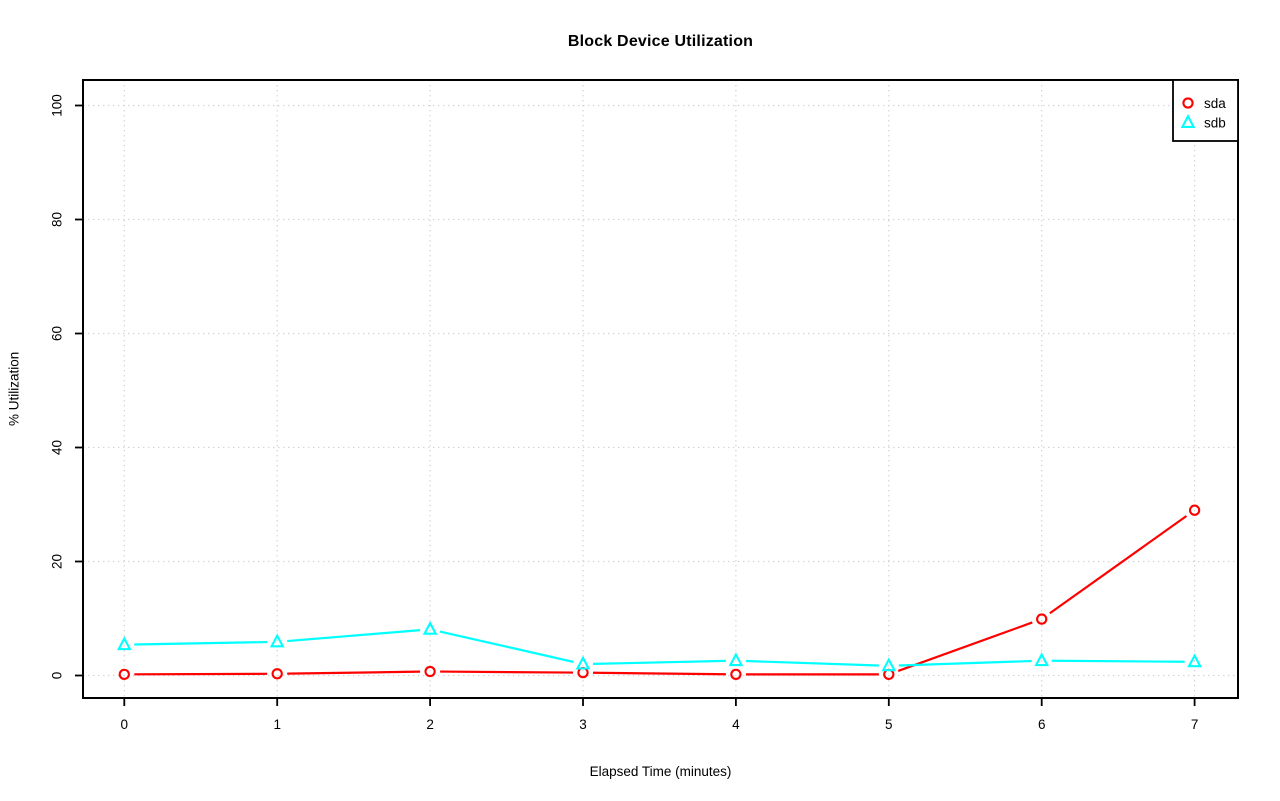  What do you see at coordinates (660, 41) in the screenshot?
I see `chart-title: Block Device Utilization` at bounding box center [660, 41].